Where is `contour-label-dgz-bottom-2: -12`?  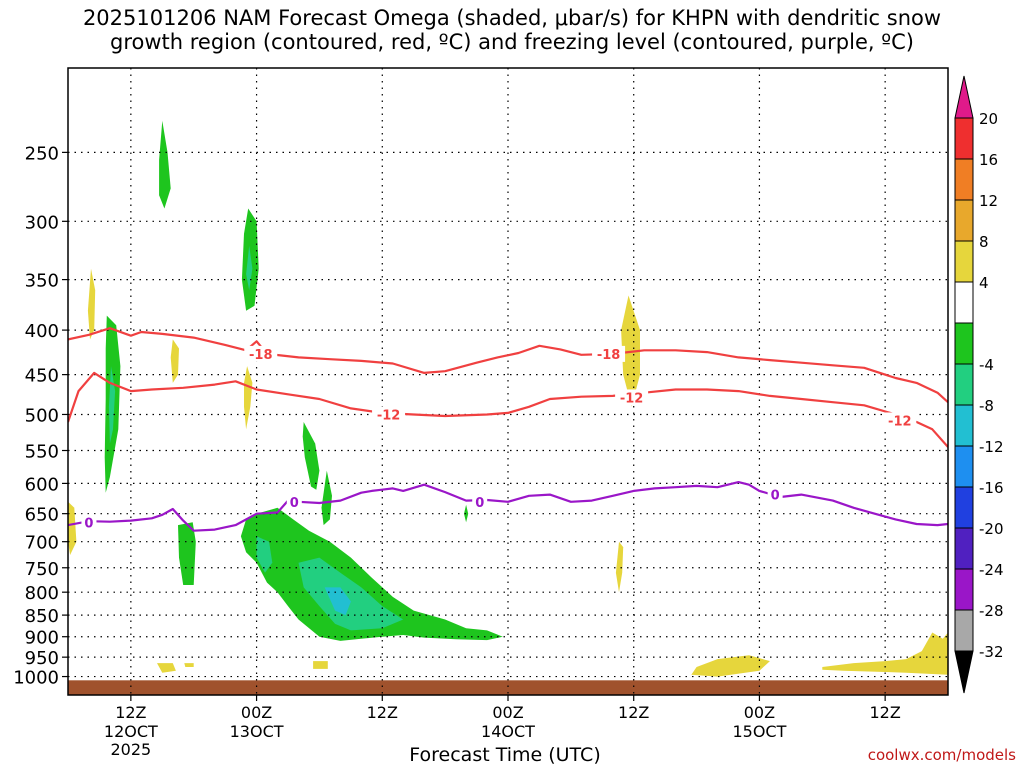 contour-label-dgz-bottom-2: -12 is located at coordinates (900, 421).